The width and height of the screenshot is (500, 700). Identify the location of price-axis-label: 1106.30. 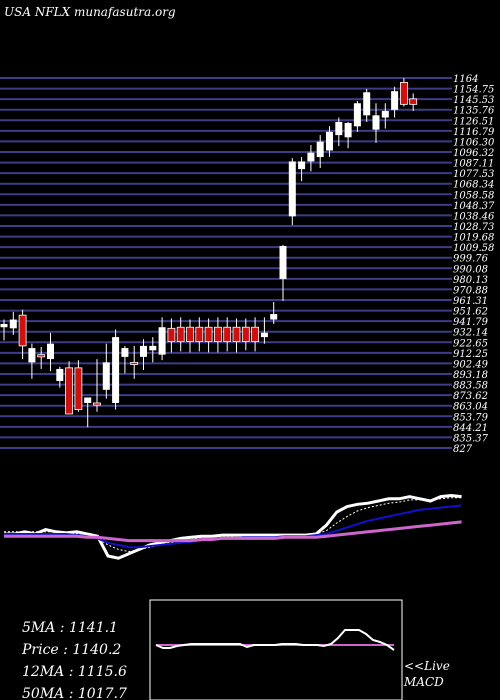
(474, 142).